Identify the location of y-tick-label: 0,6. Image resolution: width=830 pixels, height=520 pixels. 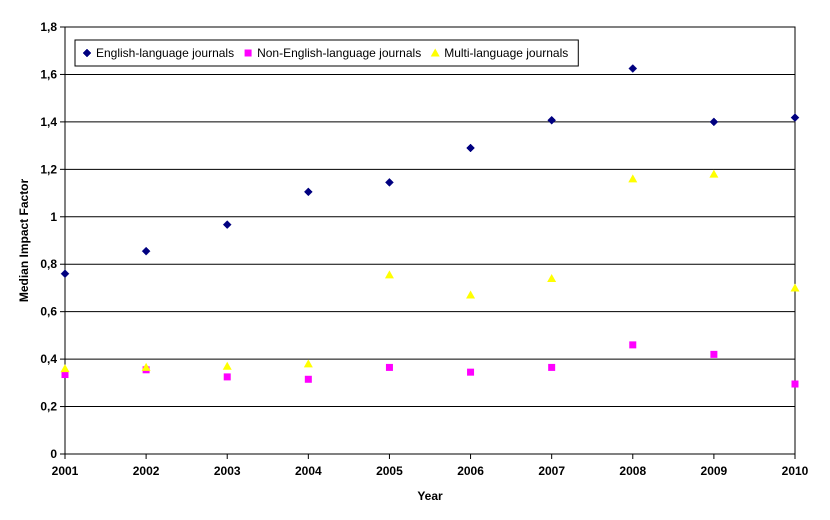
(48, 312).